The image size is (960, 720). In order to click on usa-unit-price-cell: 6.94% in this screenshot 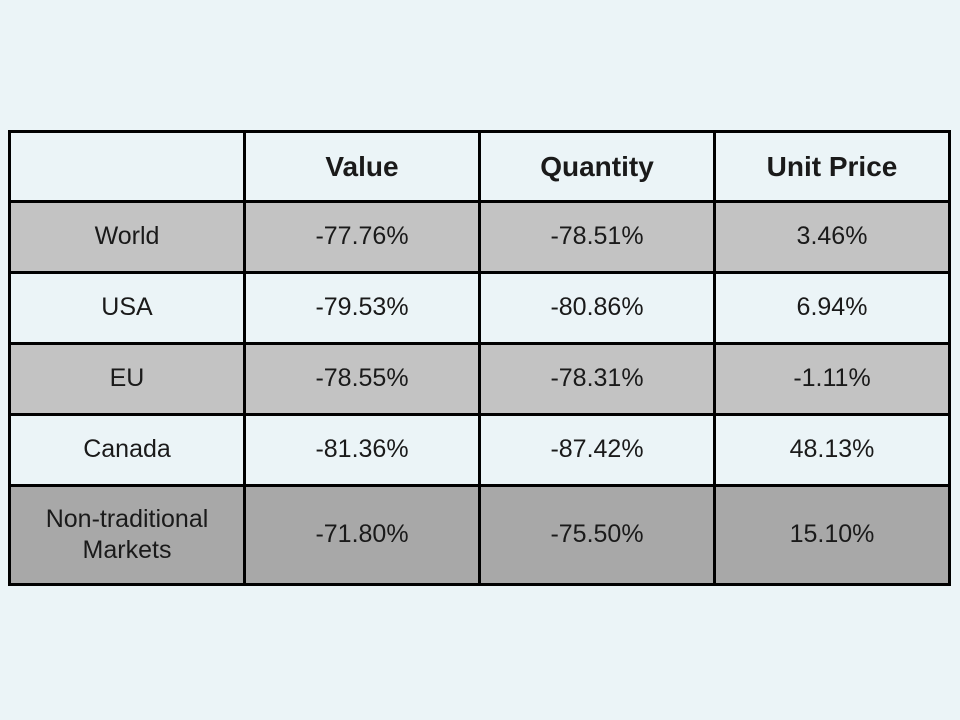, I will do `click(832, 308)`.